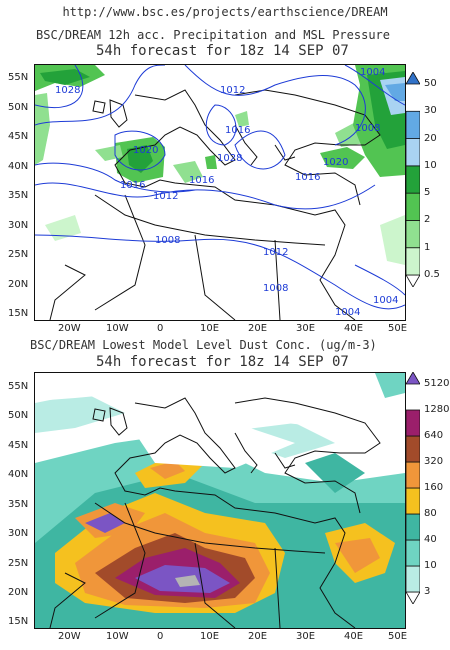 The height and width of the screenshot is (650, 450). I want to click on colorbar-level-label: 320, so click(434, 461).